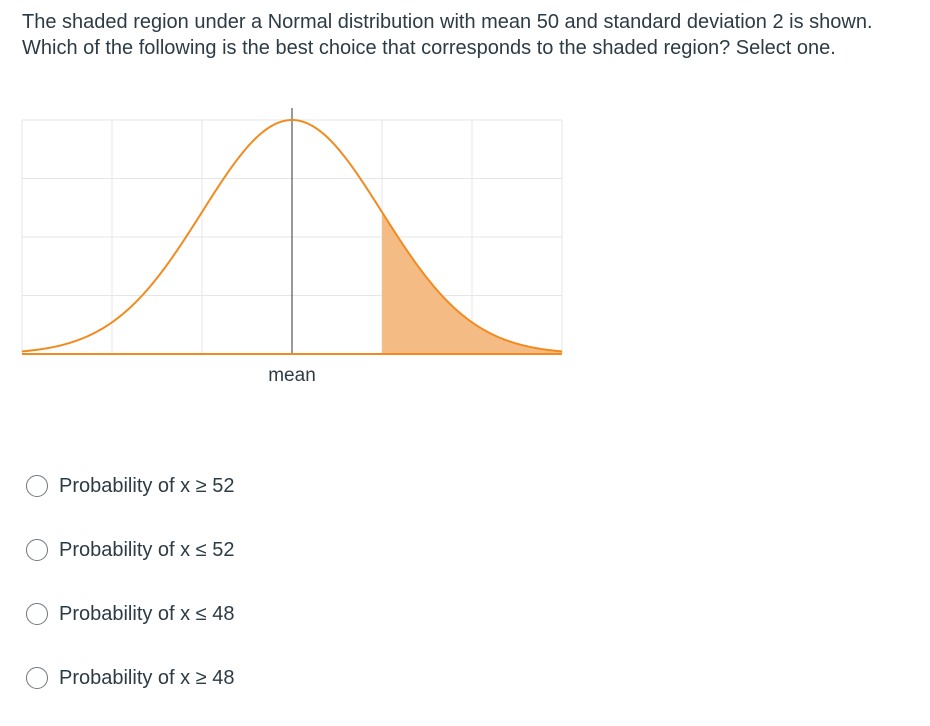 This screenshot has width=930, height=726. What do you see at coordinates (292, 375) in the screenshot?
I see `mean-label: mean` at bounding box center [292, 375].